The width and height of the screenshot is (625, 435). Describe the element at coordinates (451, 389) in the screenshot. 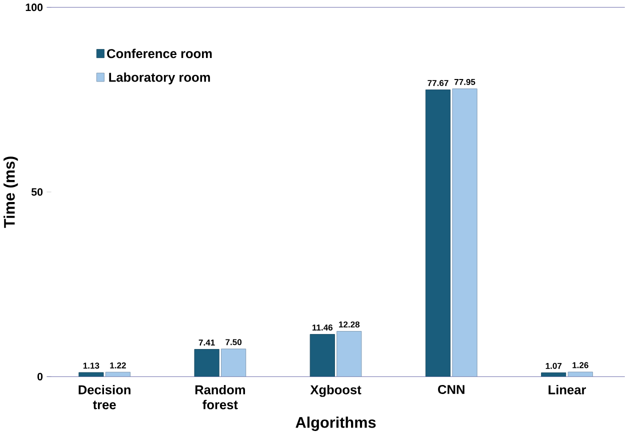

I see `x-tick-label: CNN` at that location.